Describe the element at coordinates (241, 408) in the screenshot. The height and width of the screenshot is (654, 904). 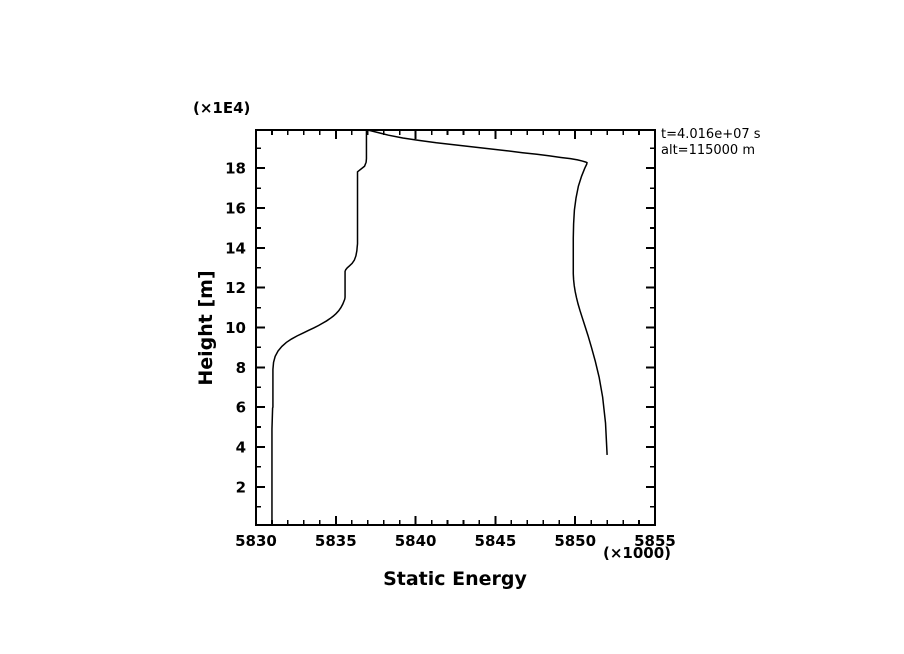
I see `y-tick-label: 6` at that location.